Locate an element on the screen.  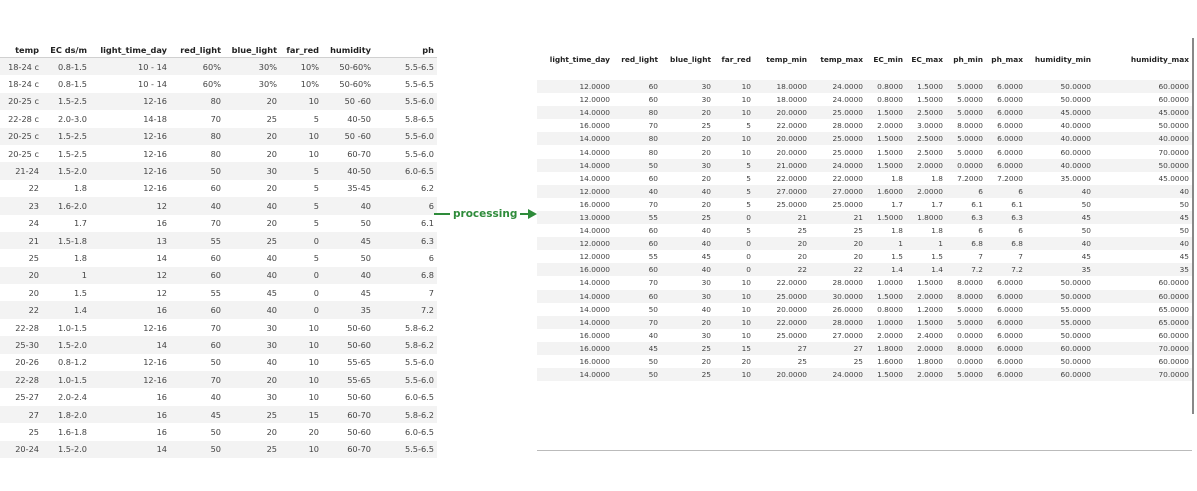
raw-table-cell: 60 is located at coordinates (197, 310).